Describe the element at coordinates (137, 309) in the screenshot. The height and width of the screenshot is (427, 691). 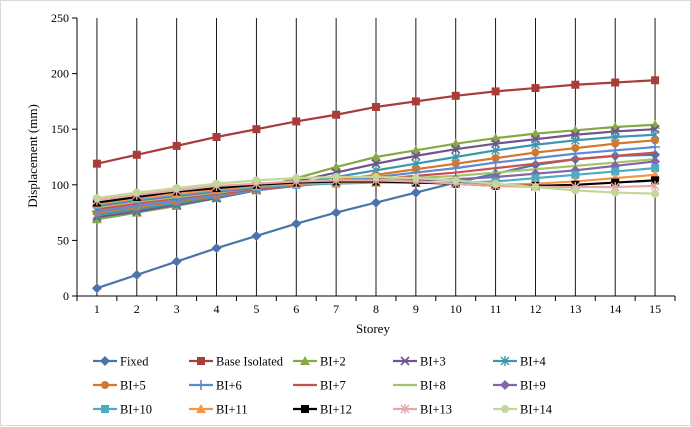
I see `x-tick-label: 2` at that location.